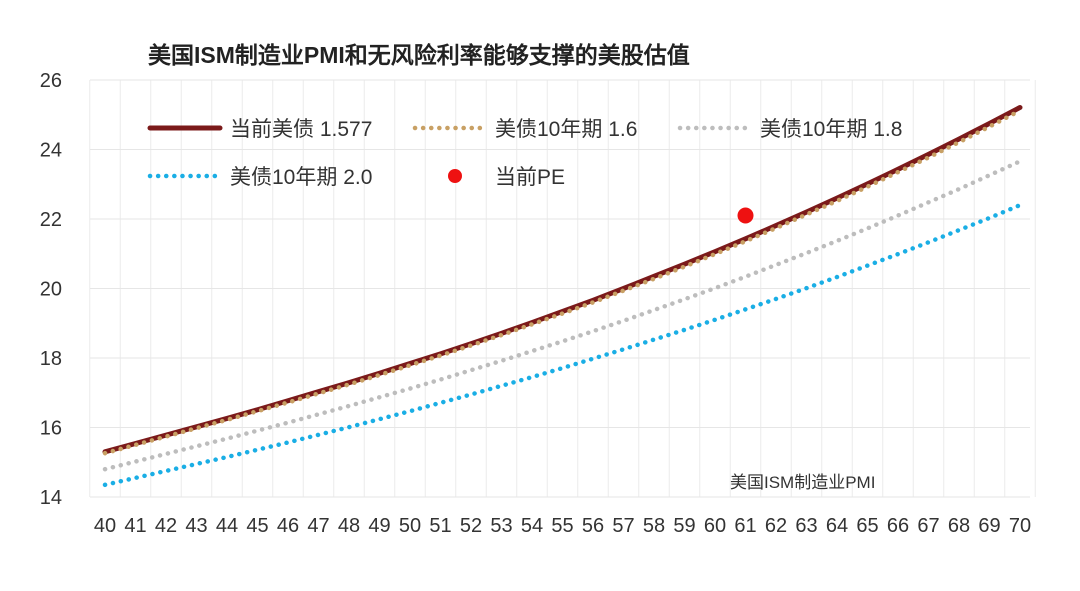 Image resolution: width=1080 pixels, height=591 pixels. Describe the element at coordinates (440, 526) in the screenshot. I see `x-tick-label: 51` at that location.